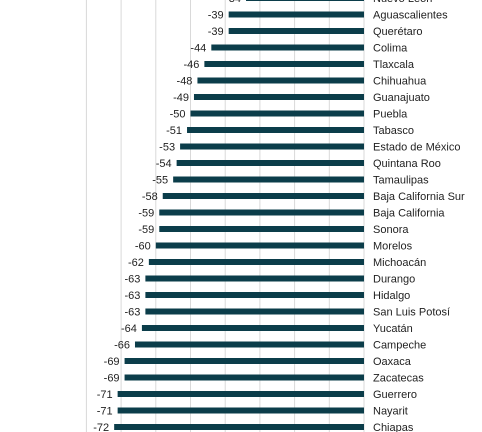  What do you see at coordinates (393, 131) in the screenshot?
I see `category-label: Tabasco` at bounding box center [393, 131].